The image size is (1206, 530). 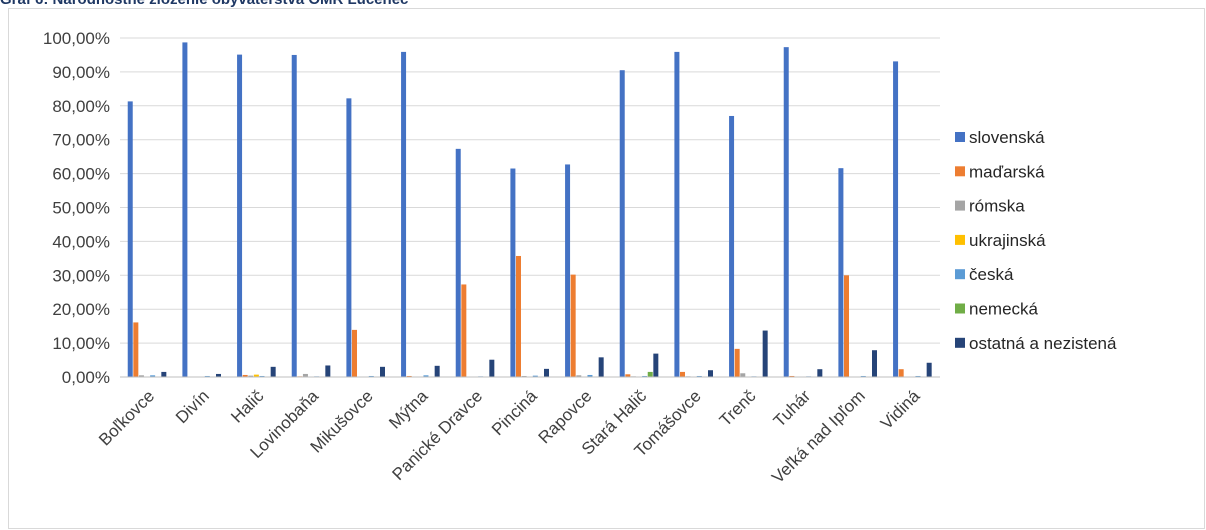 I want to click on legend-label: slovenská, so click(x=1007, y=137).